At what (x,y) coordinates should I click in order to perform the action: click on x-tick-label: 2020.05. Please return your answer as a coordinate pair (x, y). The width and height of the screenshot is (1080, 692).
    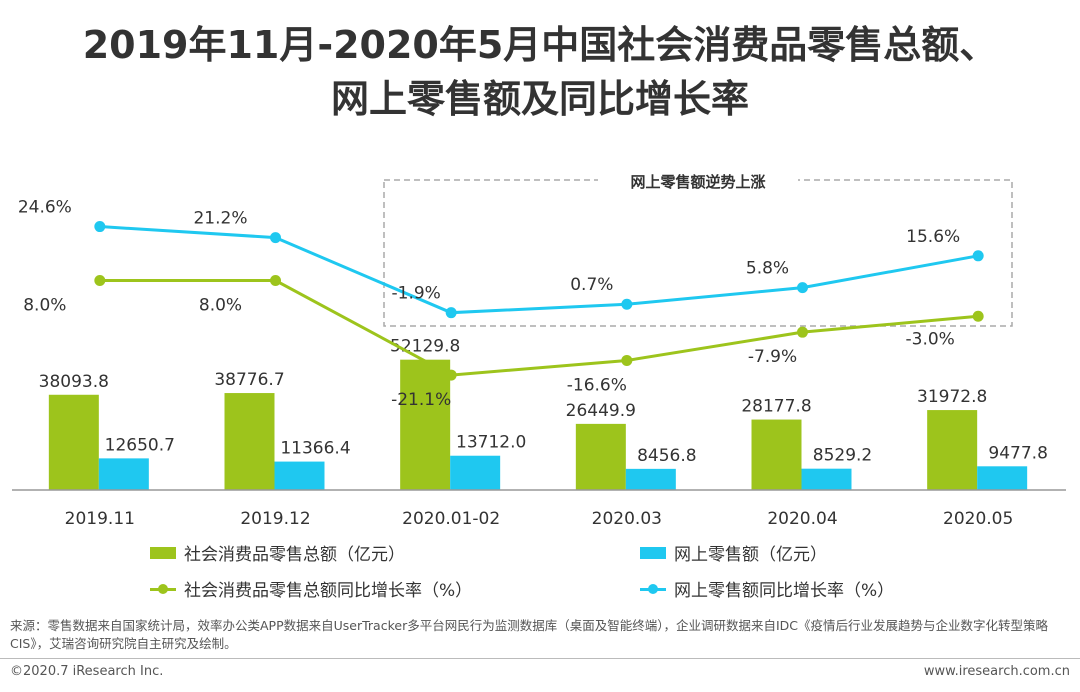
    Looking at the image, I should click on (978, 519).